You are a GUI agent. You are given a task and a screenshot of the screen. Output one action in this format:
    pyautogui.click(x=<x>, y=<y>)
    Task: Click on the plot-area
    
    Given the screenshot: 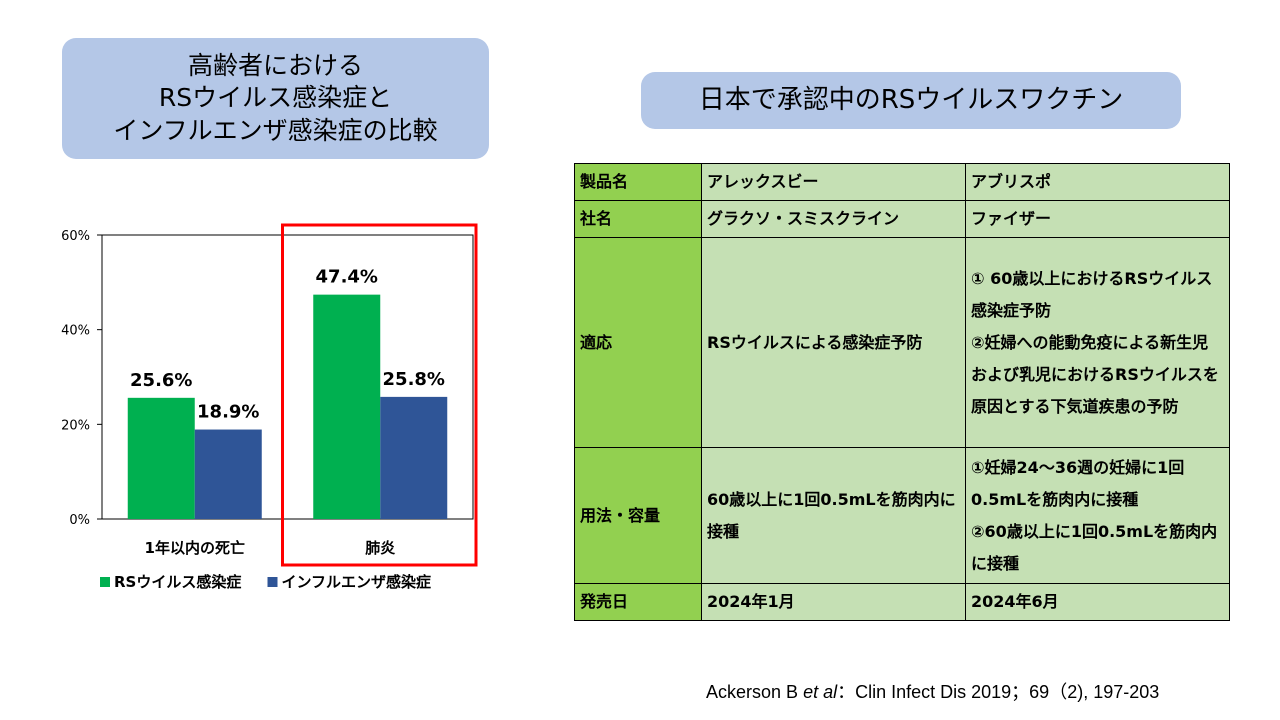 What is the action you would take?
    pyautogui.click(x=287, y=377)
    